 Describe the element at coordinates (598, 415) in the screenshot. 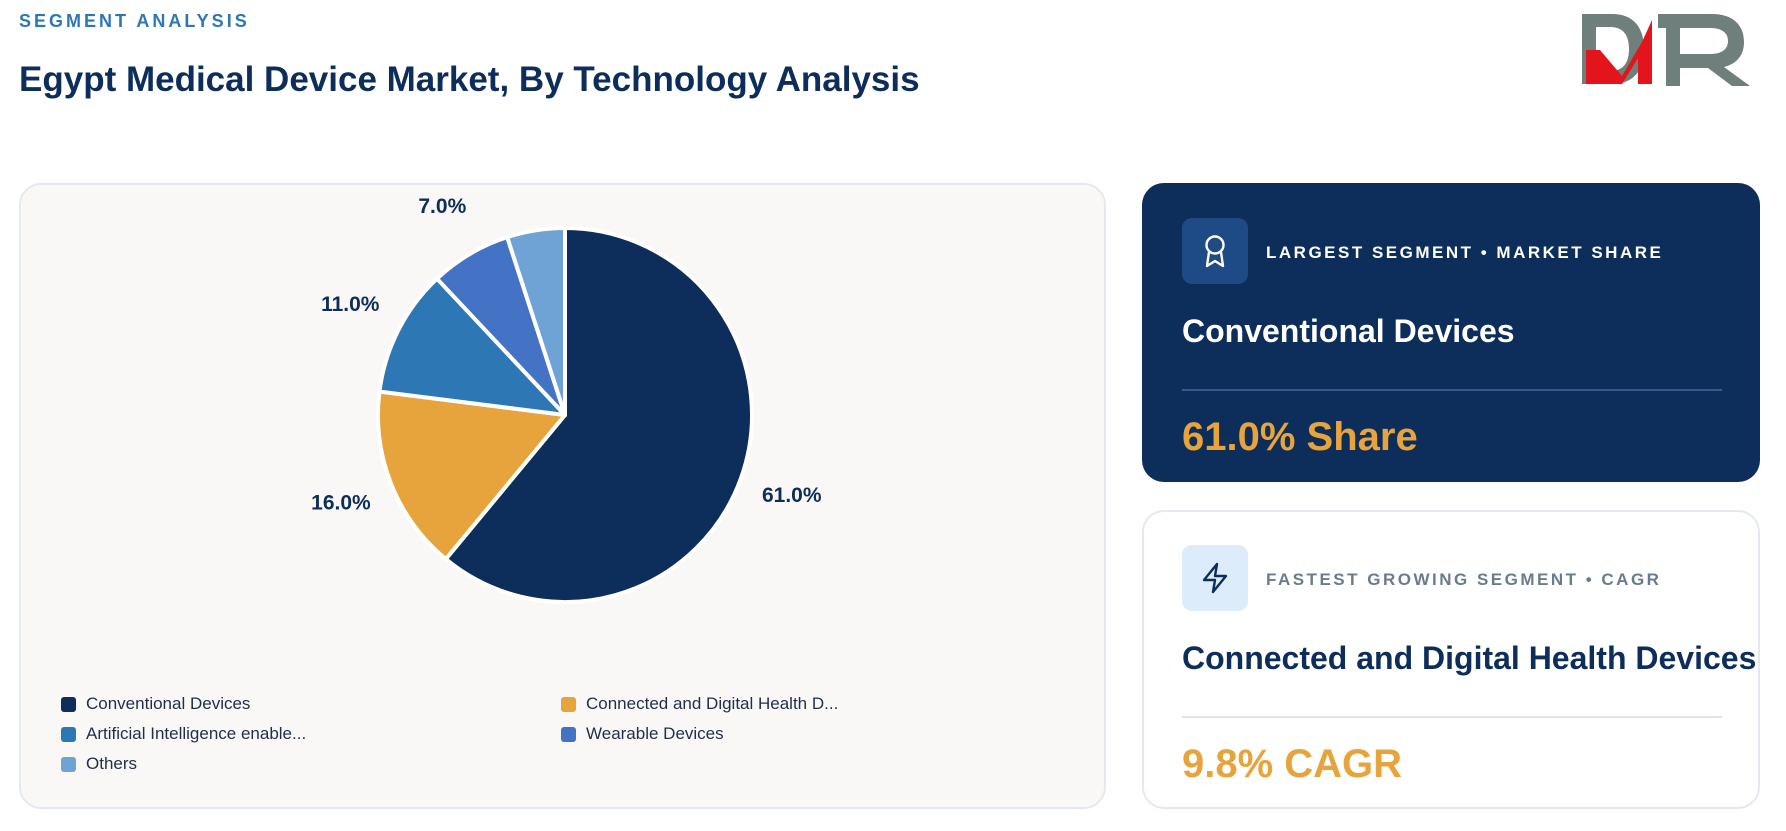

I see `pie-slice-conventional` at that location.